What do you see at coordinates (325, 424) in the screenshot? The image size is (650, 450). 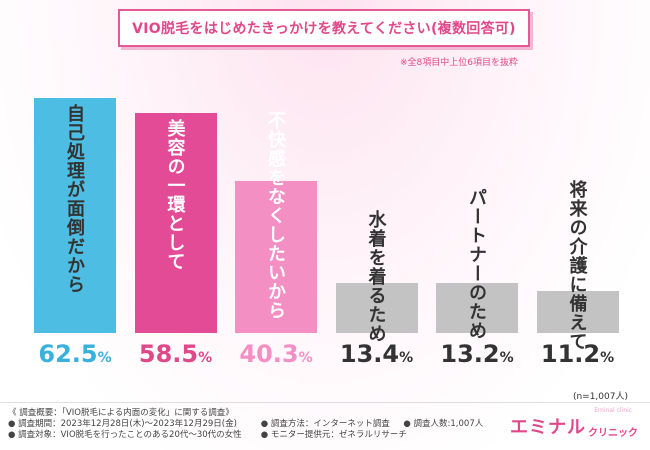 I see `footer-method: ● 調査方法：インターネット調査` at bounding box center [325, 424].